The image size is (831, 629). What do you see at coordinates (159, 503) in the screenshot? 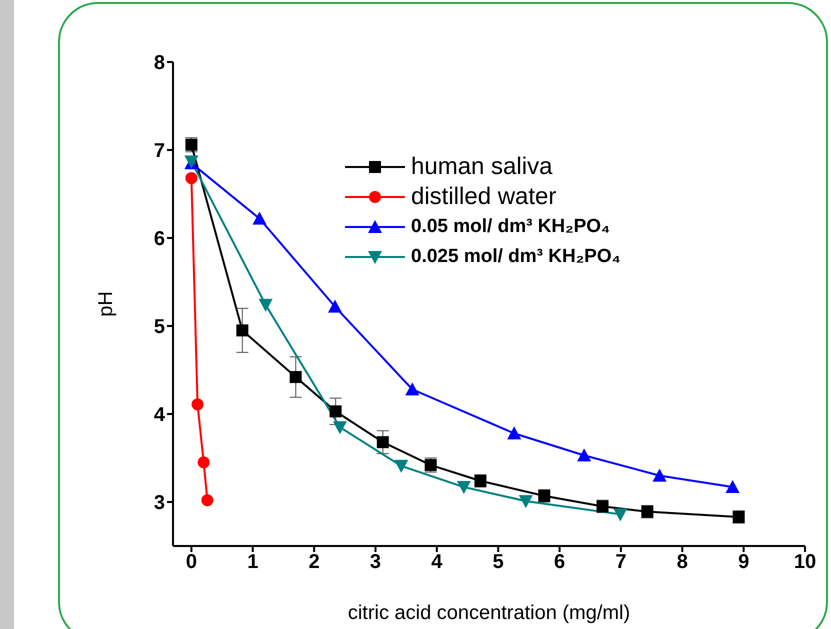
I see `y-tick-label: 3` at bounding box center [159, 503].